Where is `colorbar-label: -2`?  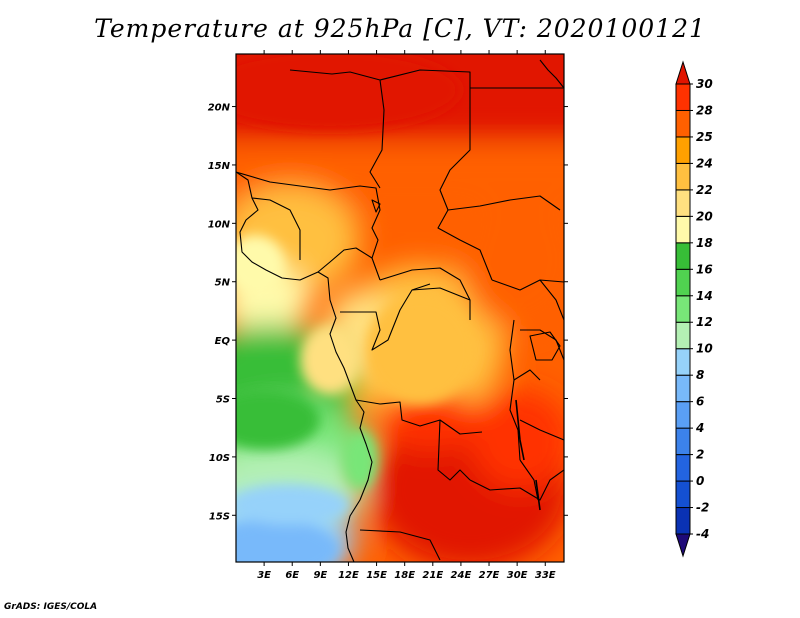
colorbar-label: -2 is located at coordinates (702, 508).